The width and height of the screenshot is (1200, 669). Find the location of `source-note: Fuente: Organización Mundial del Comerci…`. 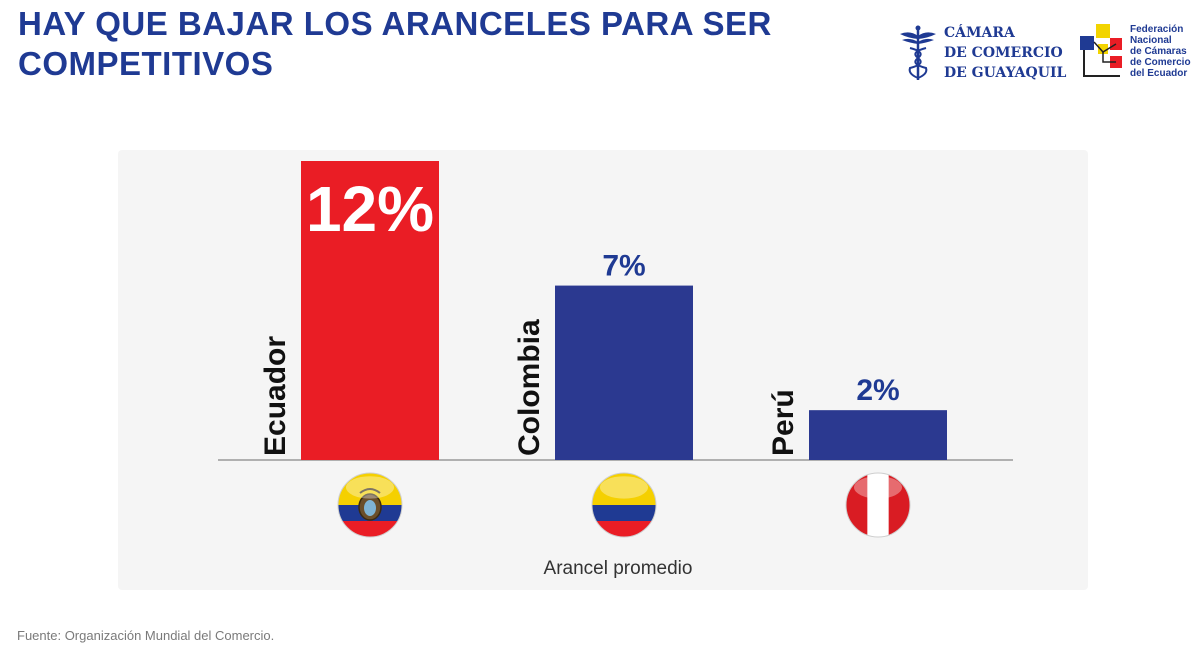

source-note: Fuente: Organización Mundial del Comerci… is located at coordinates (146, 635).